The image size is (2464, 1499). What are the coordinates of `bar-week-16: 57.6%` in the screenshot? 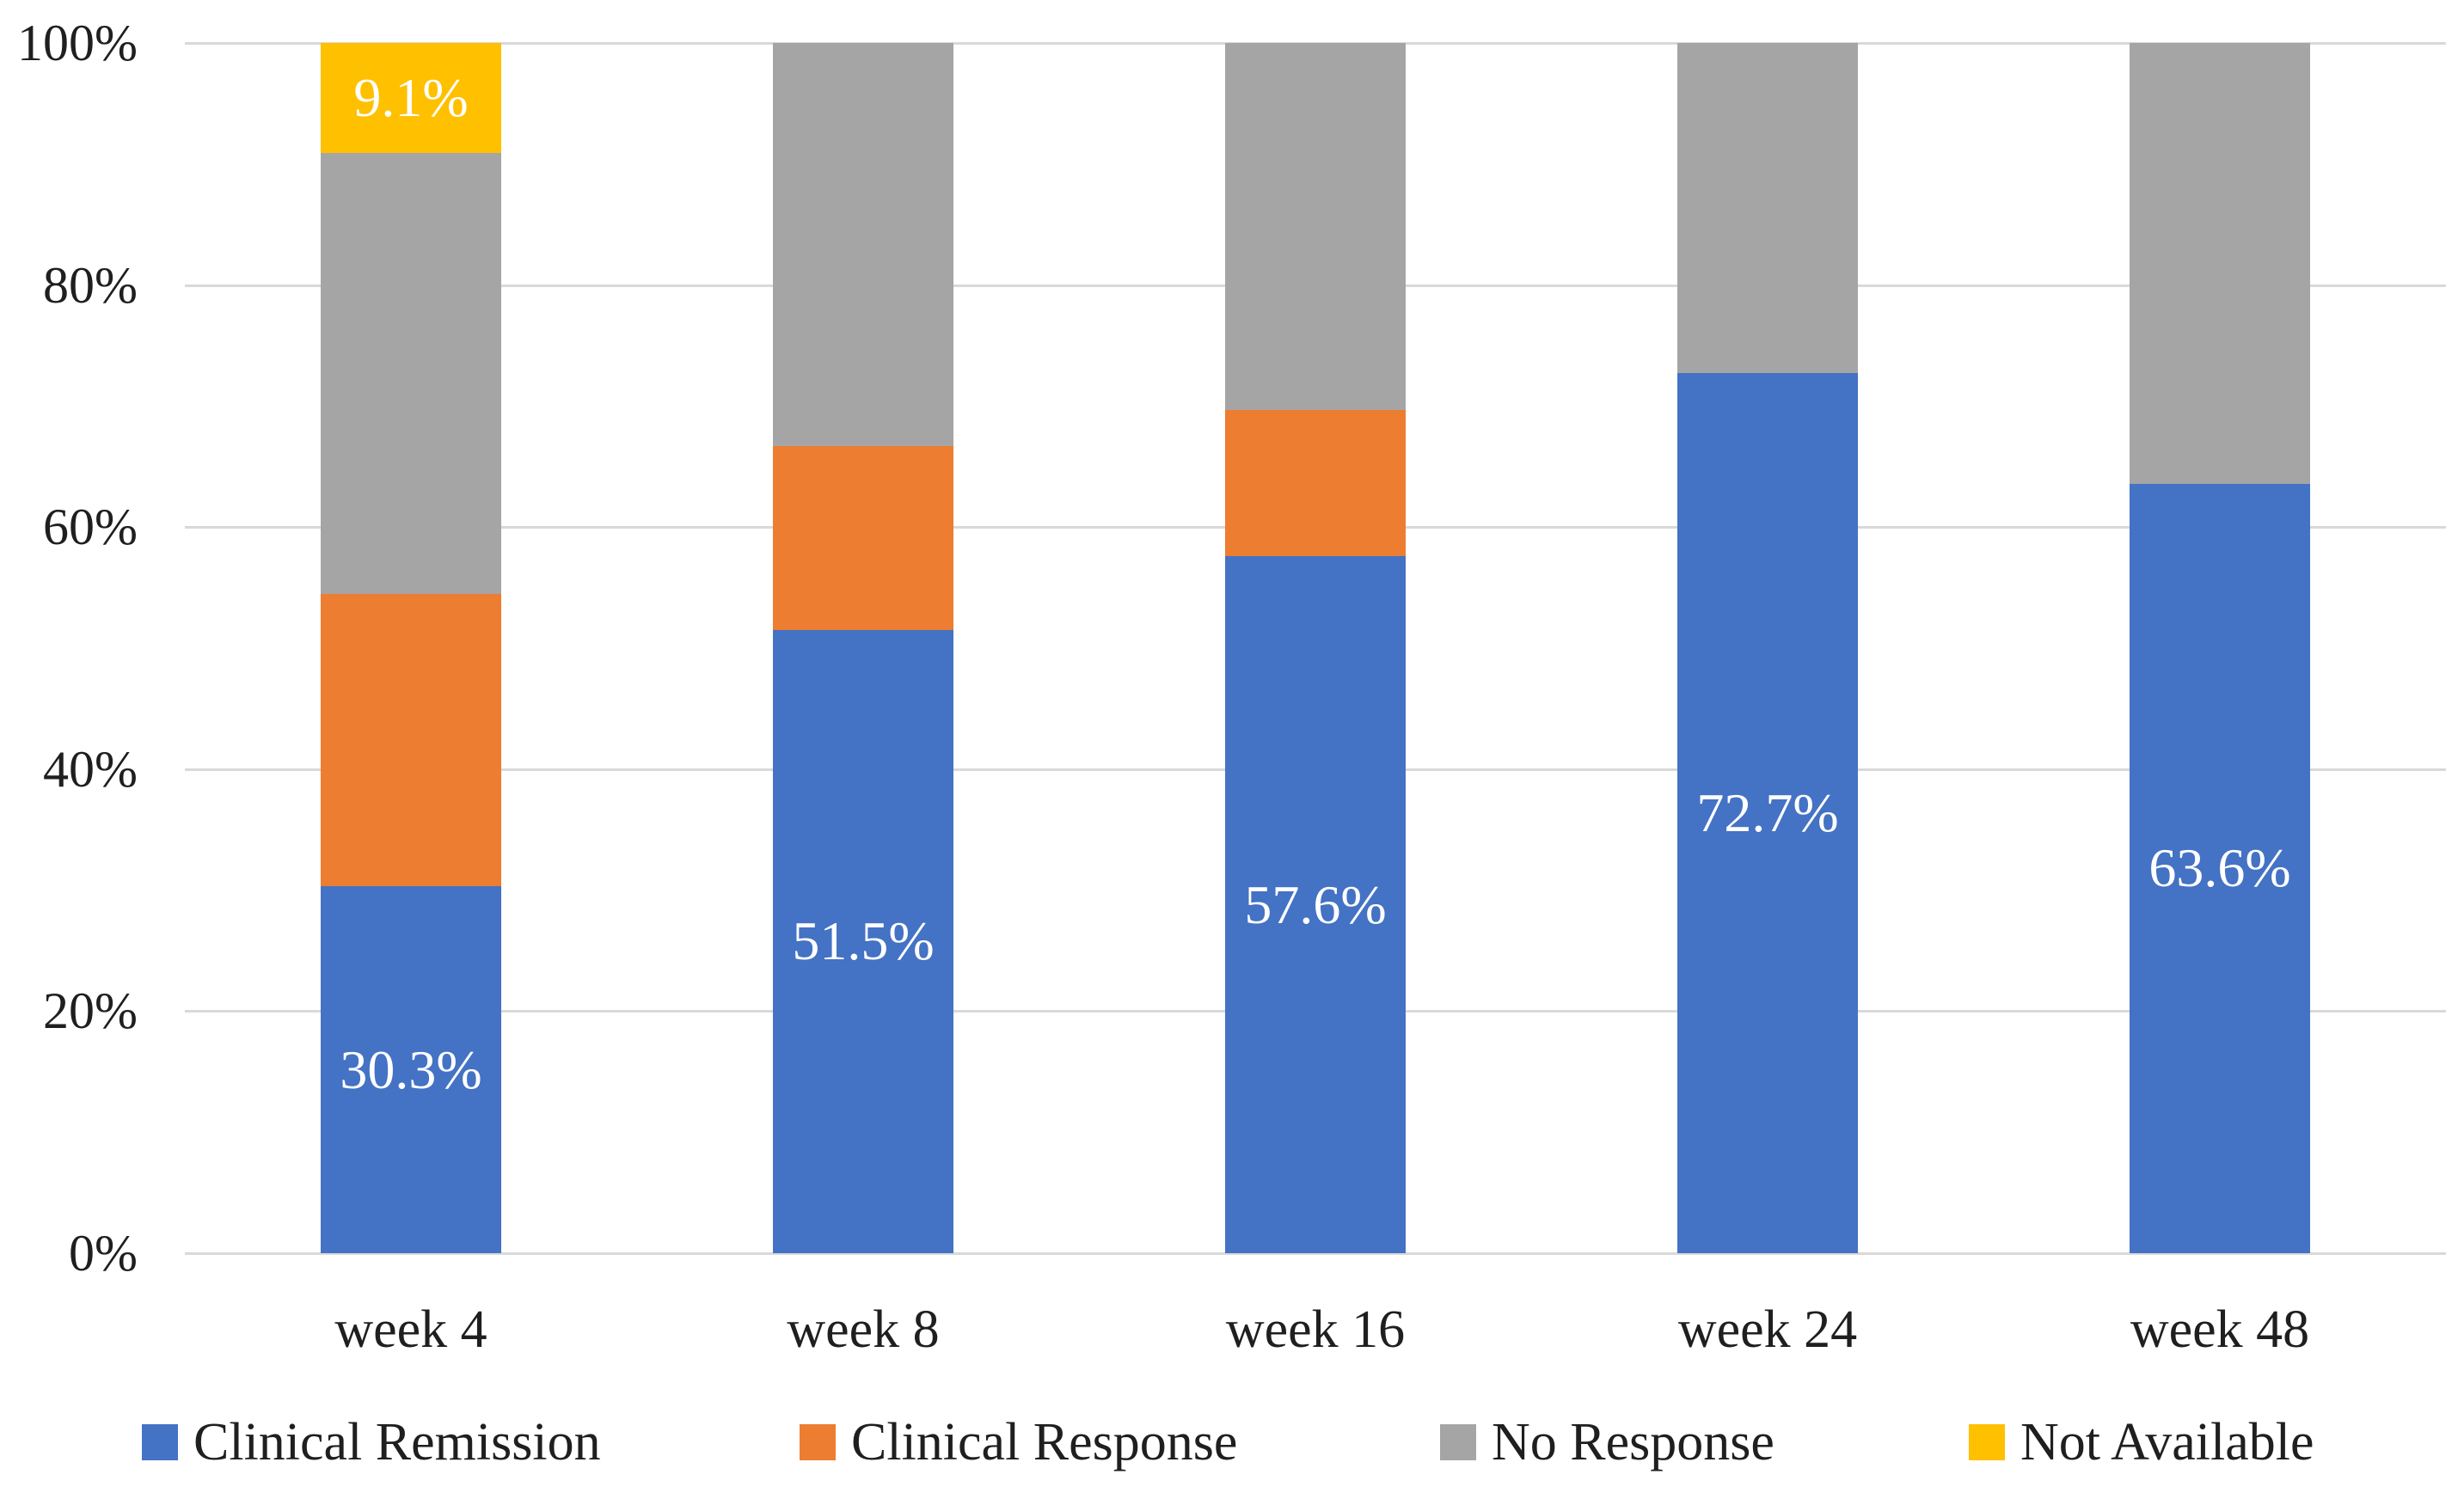 It's located at (1315, 648).